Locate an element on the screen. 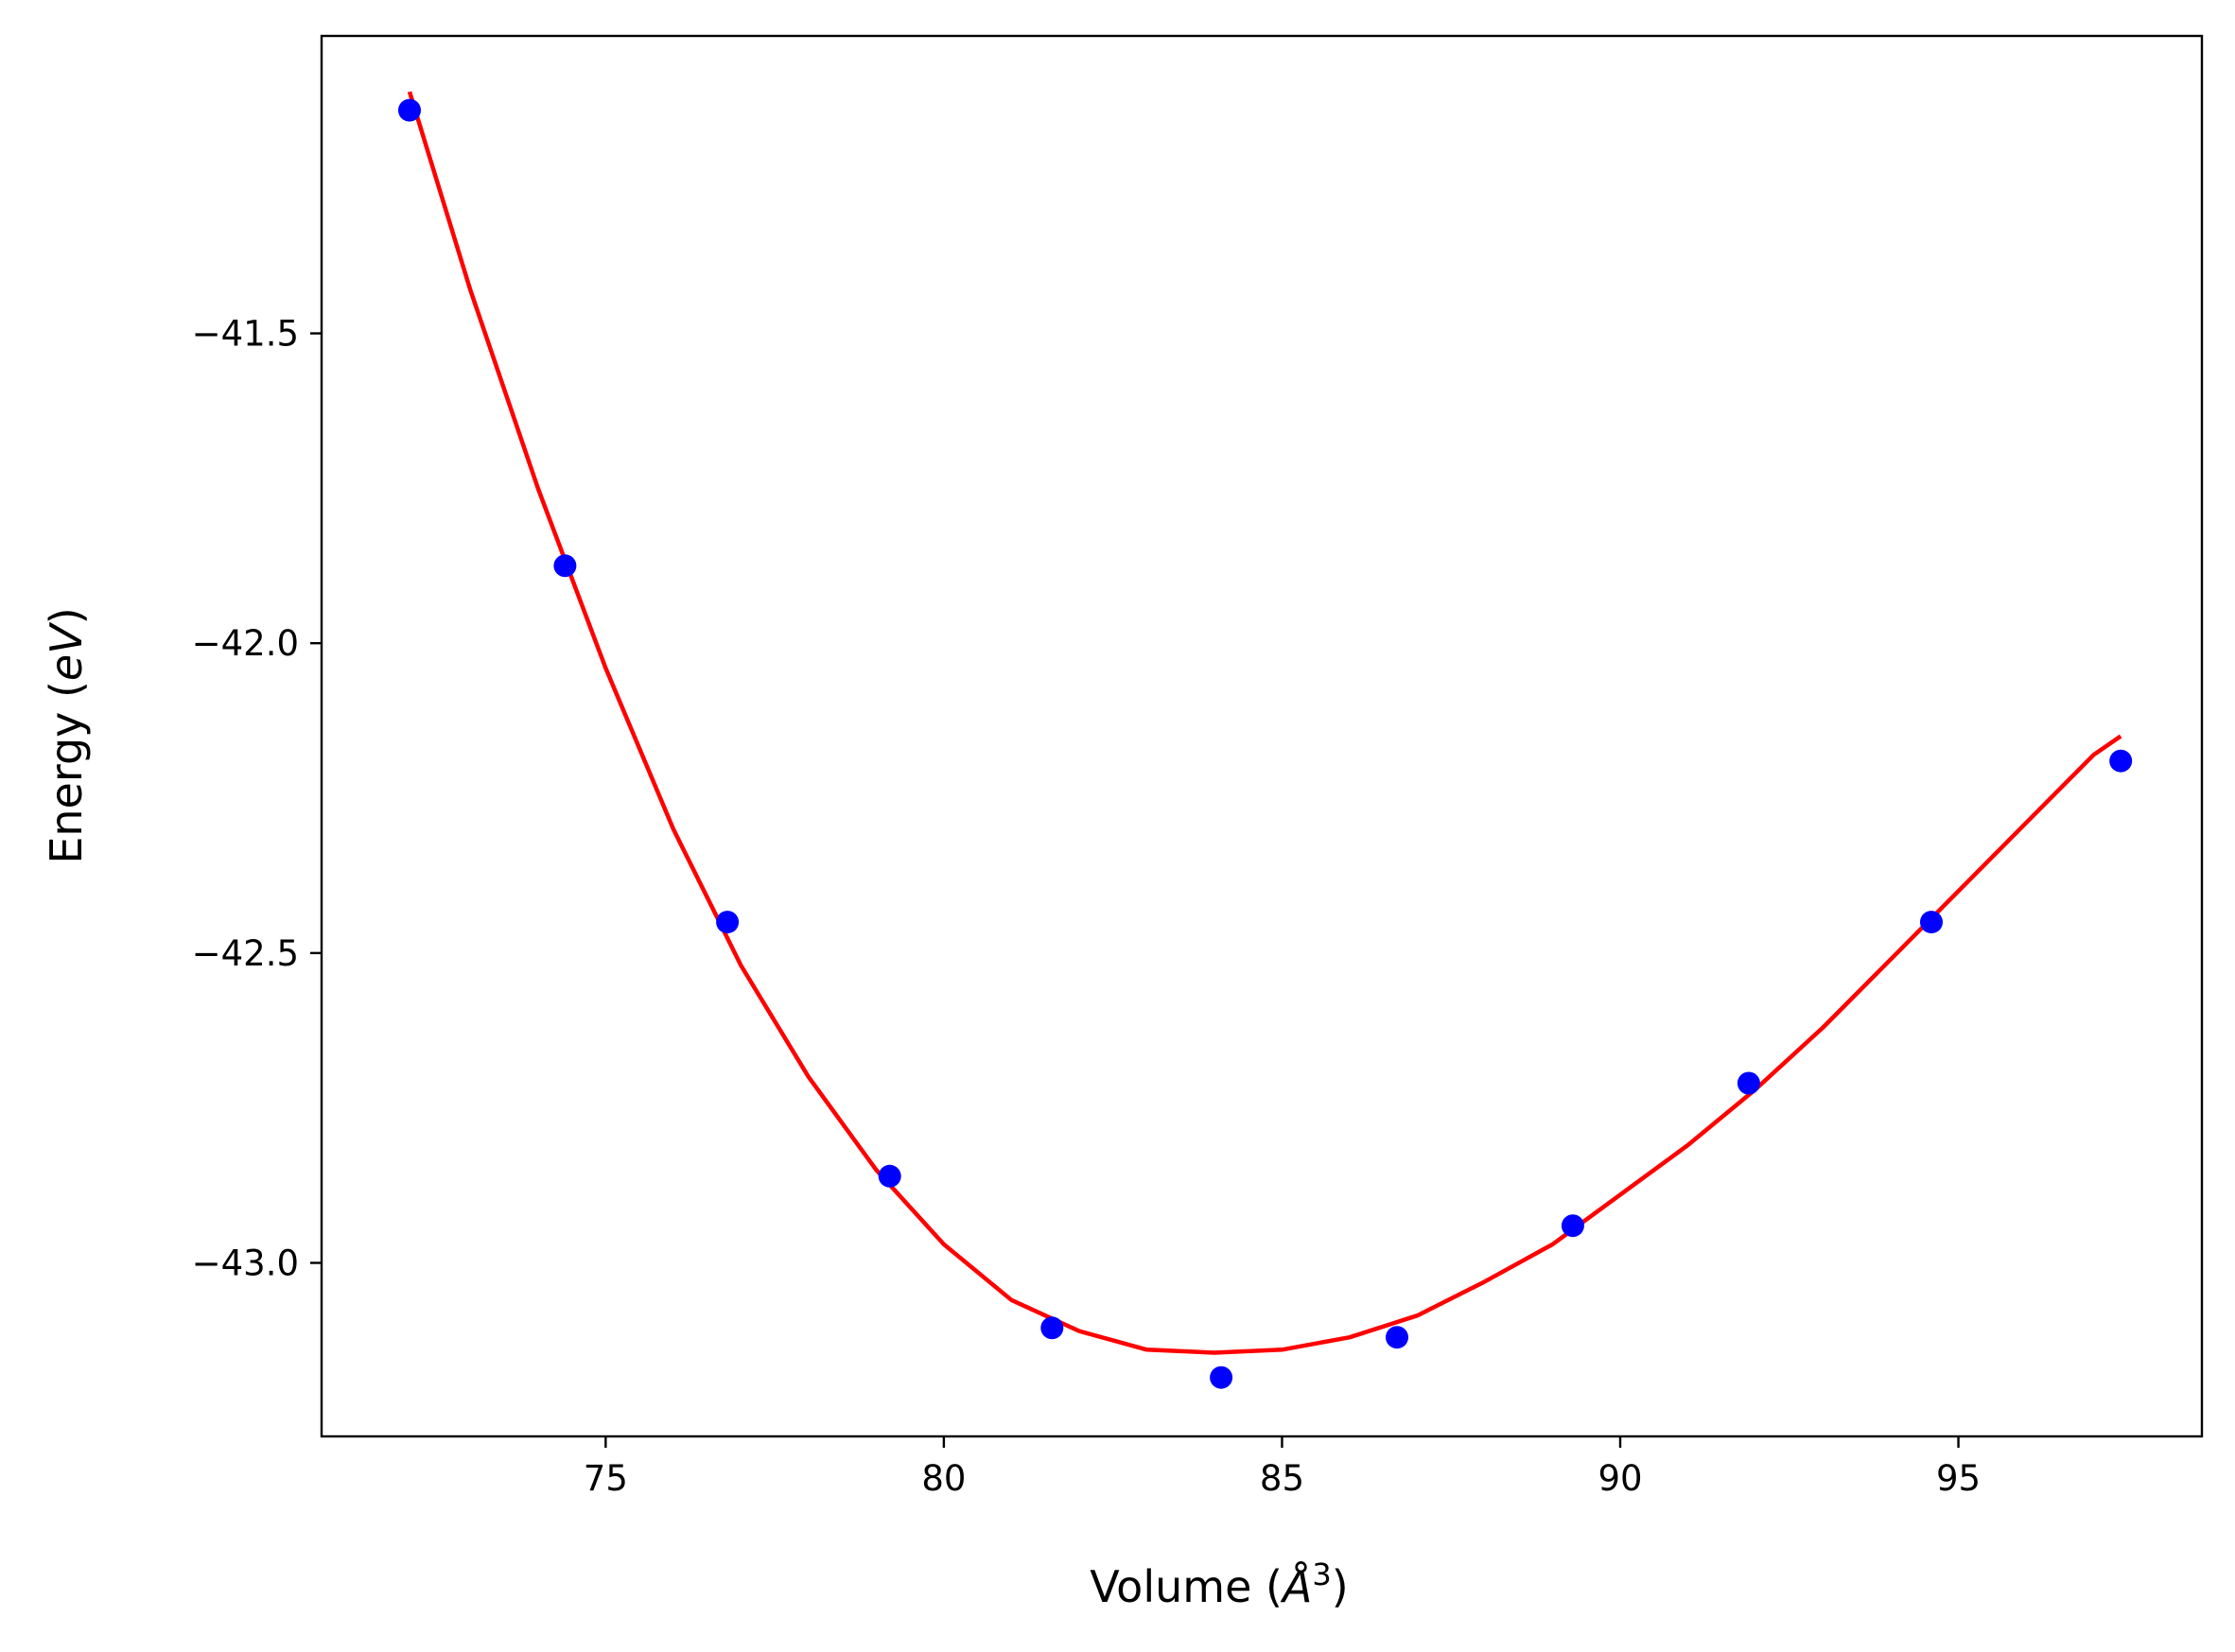  y-tick-label: −42.5 is located at coordinates (245, 954).